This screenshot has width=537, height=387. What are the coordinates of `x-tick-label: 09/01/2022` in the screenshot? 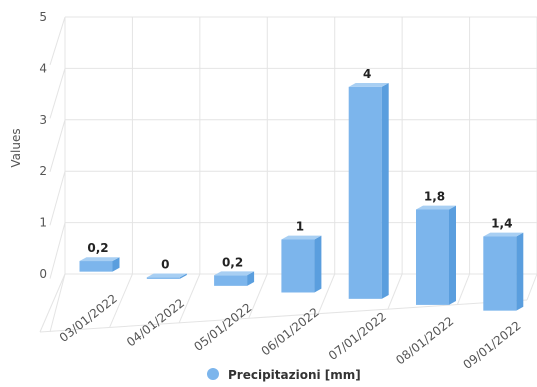 It's located at (492, 345).